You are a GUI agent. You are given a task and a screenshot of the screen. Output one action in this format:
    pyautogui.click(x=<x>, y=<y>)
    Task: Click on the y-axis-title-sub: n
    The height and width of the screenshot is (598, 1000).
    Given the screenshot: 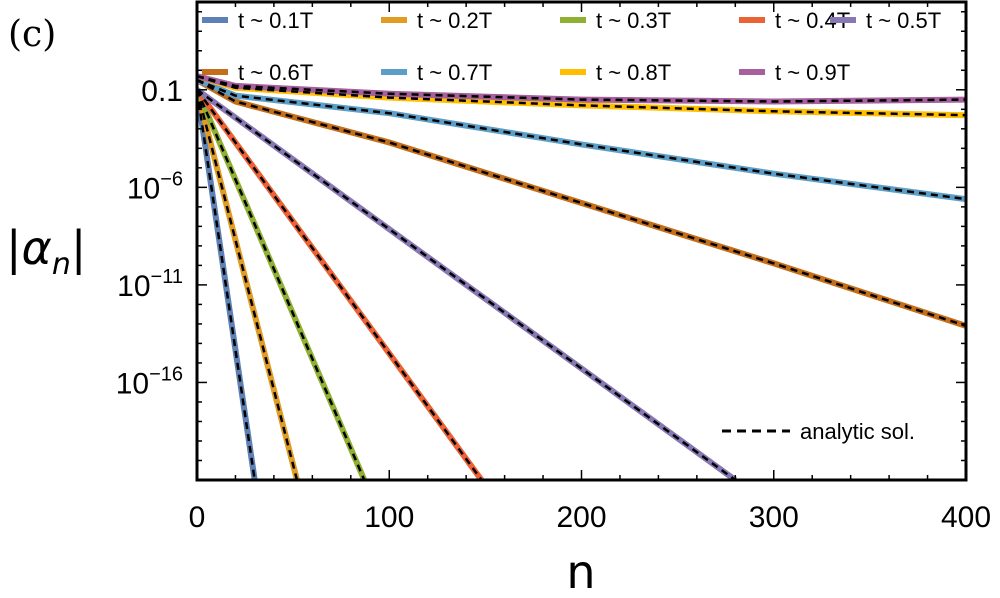 What is the action you would take?
    pyautogui.click(x=61, y=264)
    